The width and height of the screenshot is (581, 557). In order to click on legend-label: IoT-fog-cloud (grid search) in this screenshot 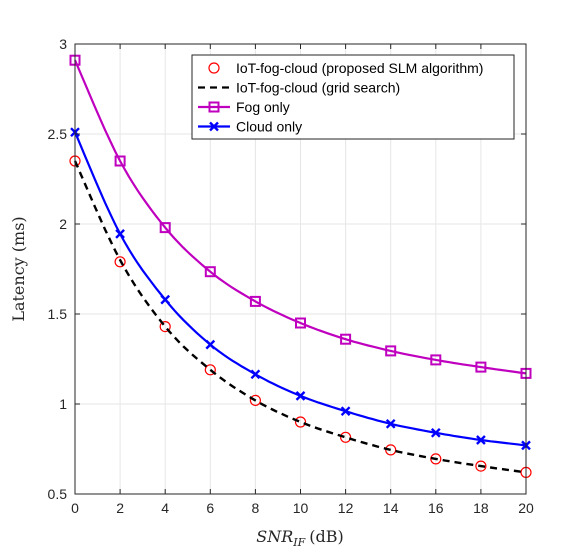, I will do `click(318, 88)`.